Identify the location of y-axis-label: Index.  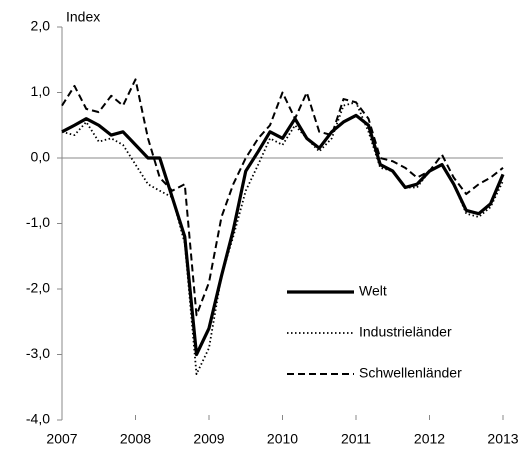
(83, 17).